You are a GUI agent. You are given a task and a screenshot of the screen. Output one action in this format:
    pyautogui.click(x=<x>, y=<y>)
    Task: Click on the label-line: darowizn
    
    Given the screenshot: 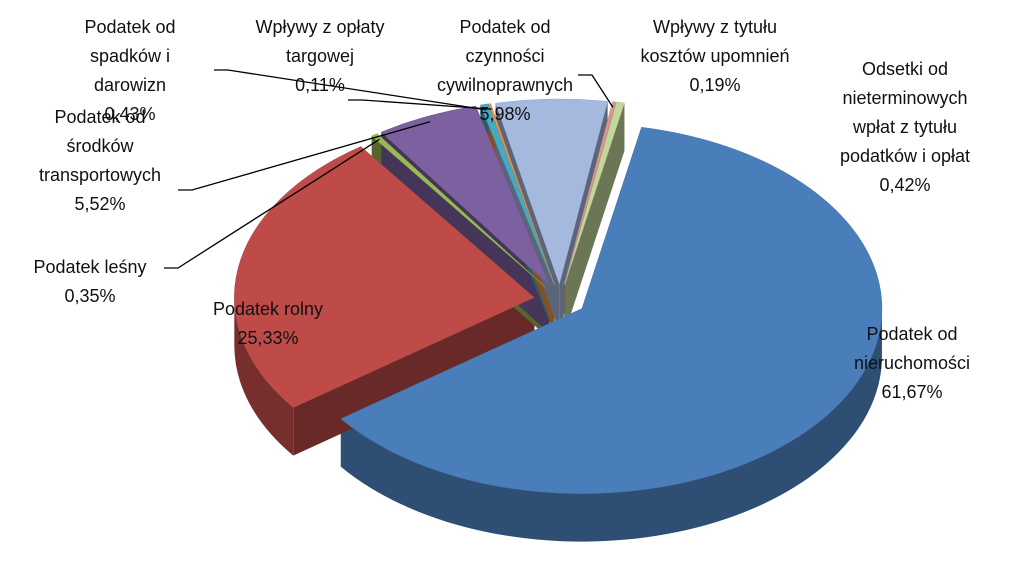 What is the action you would take?
    pyautogui.click(x=130, y=85)
    